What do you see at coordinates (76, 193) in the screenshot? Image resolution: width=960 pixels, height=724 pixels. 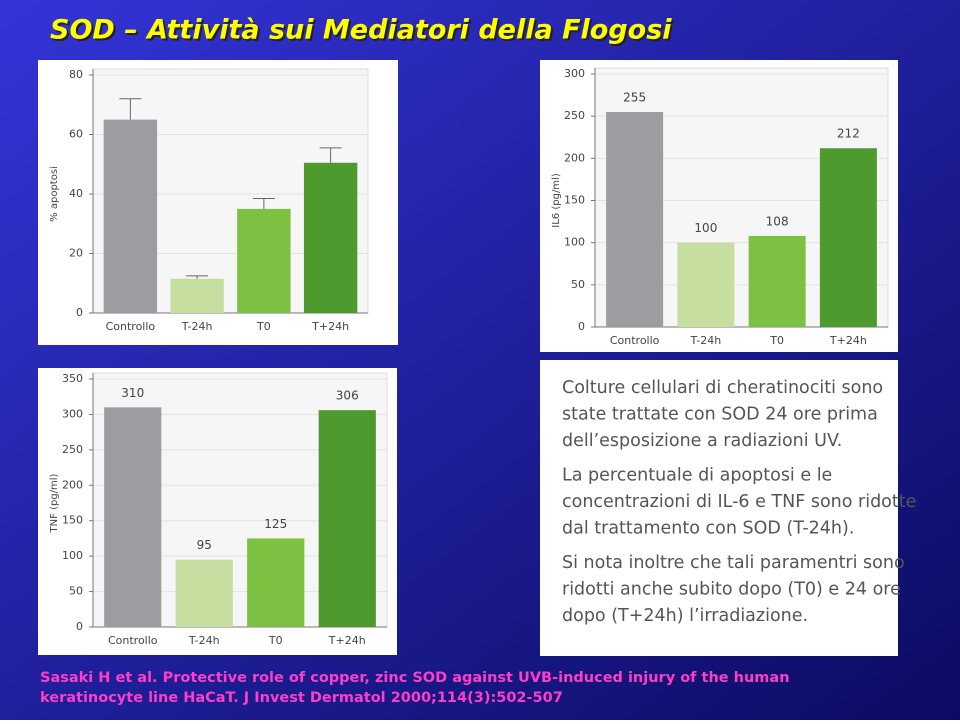 I see `y-tick-label: 40` at bounding box center [76, 193].